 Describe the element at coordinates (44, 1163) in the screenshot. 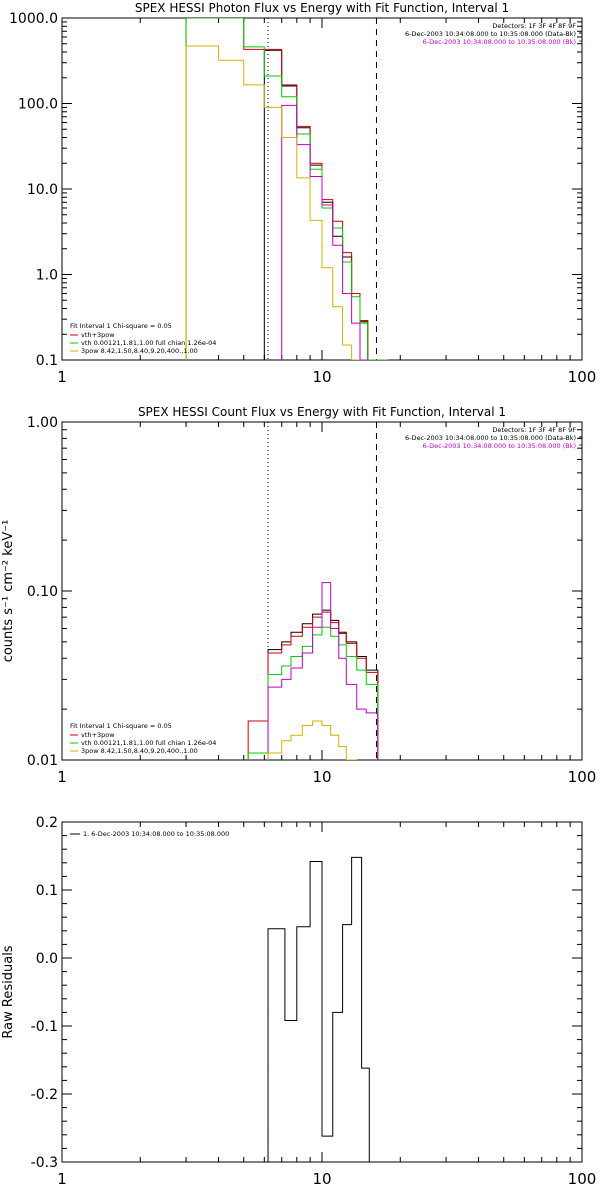

I see `y-tick-label: -0.3` at that location.